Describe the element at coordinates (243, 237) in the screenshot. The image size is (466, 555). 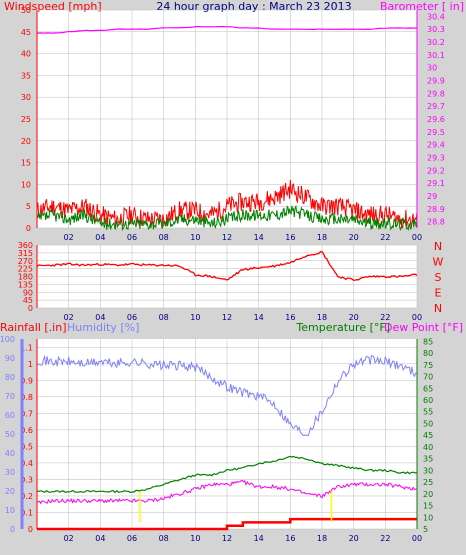
I see `wind-time-ticks: 02 04 06 08 10 12 14 16 18 20 22 00` at that location.